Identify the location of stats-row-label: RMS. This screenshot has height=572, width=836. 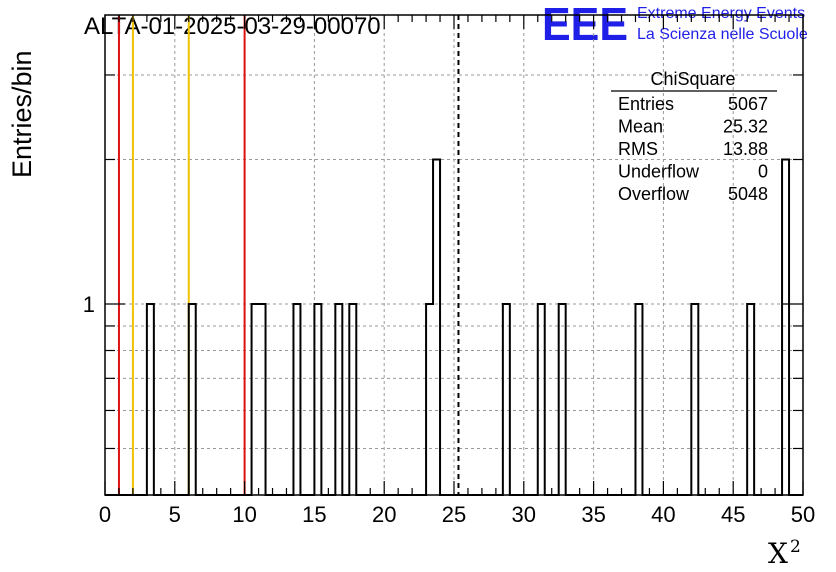
(638, 149).